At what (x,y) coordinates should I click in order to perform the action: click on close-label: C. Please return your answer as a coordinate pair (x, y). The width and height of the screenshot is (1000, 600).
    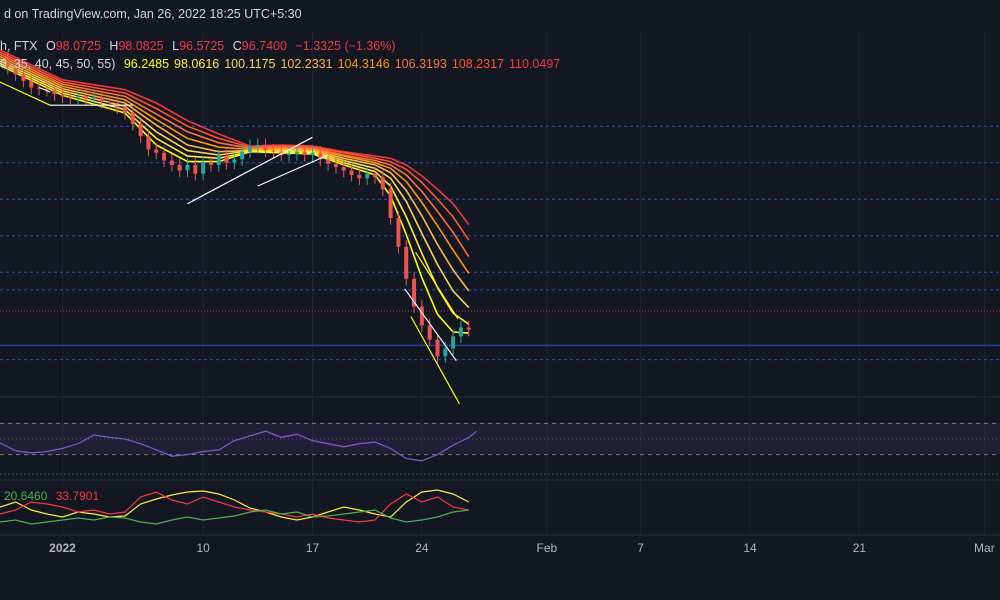
    Looking at the image, I should click on (237, 46).